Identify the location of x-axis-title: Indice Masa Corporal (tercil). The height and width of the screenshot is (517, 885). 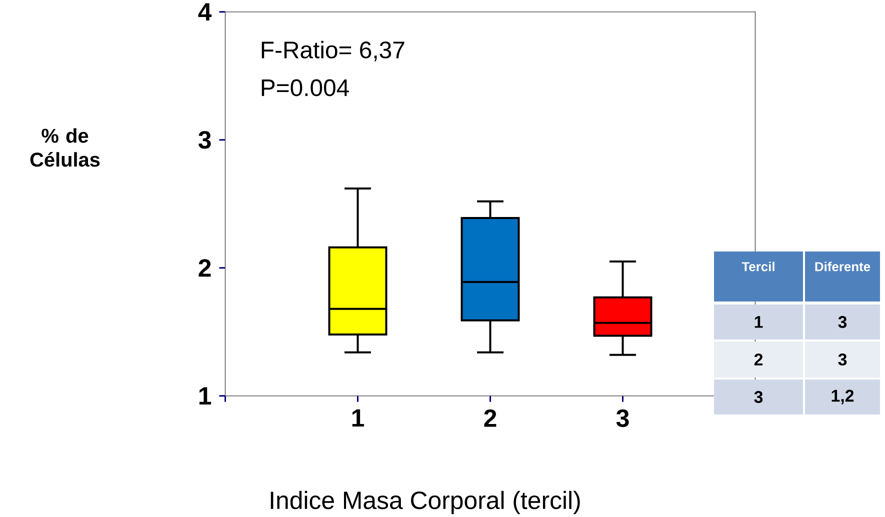
(425, 502).